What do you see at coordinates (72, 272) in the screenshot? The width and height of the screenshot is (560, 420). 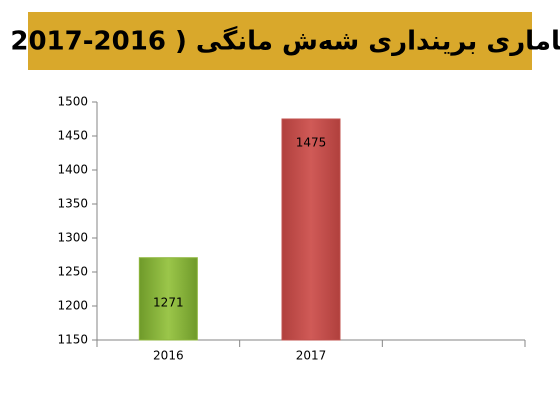 I see `y-tick-label: 1250` at bounding box center [72, 272].